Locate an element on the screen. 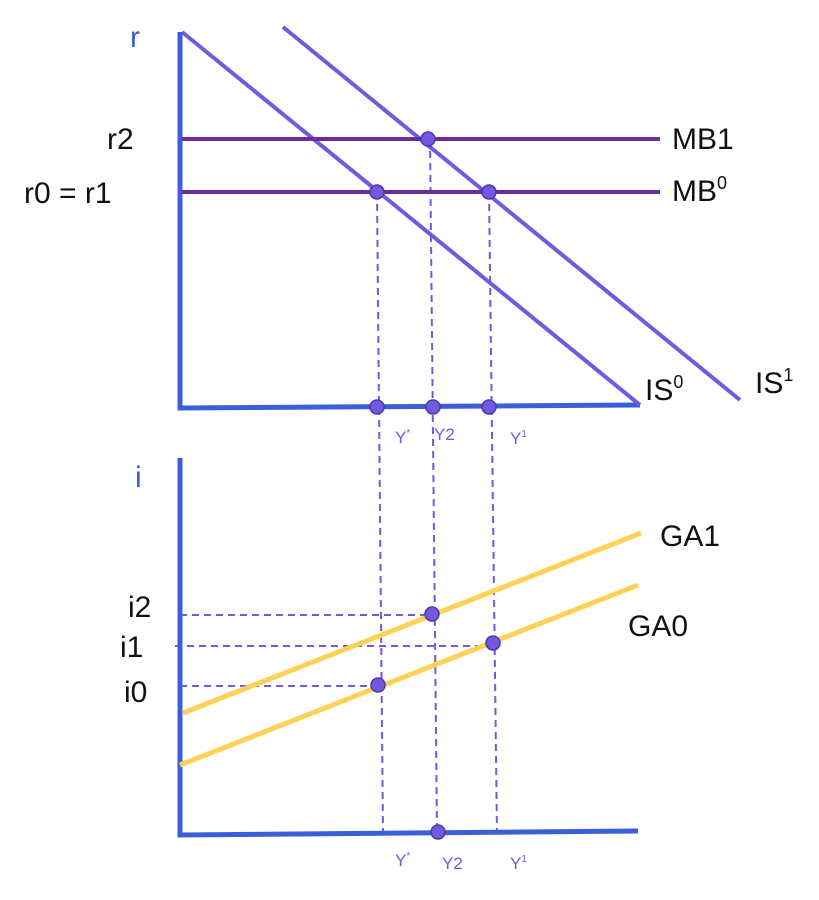 The width and height of the screenshot is (819, 900). point-y2-bottom is located at coordinates (438, 832).